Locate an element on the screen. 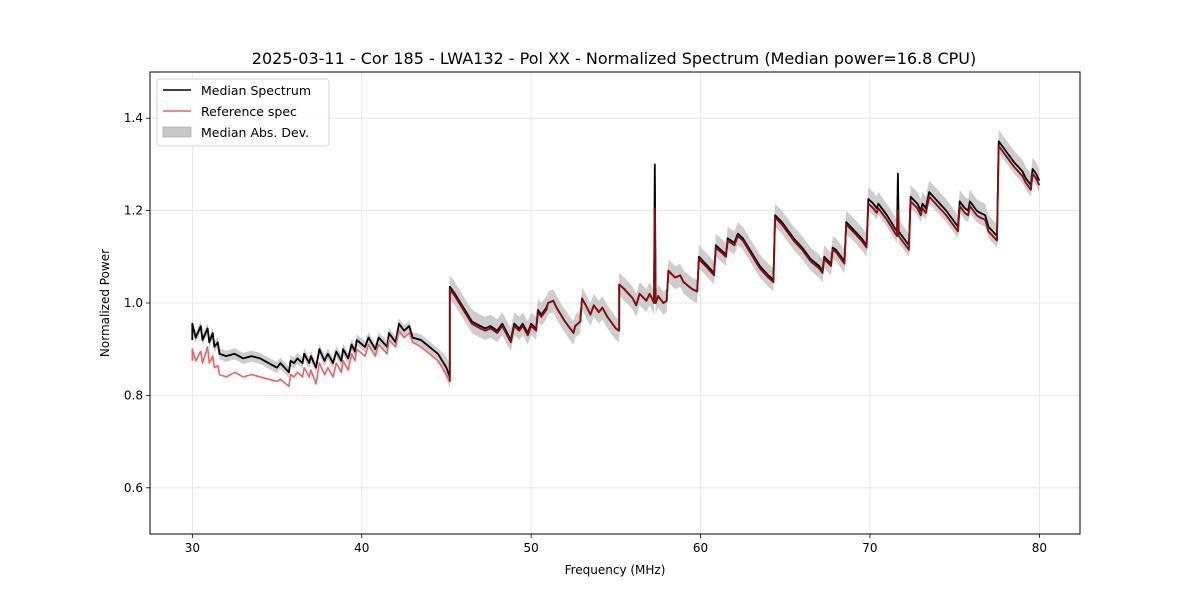  x-tick-label: 70 is located at coordinates (869, 548).